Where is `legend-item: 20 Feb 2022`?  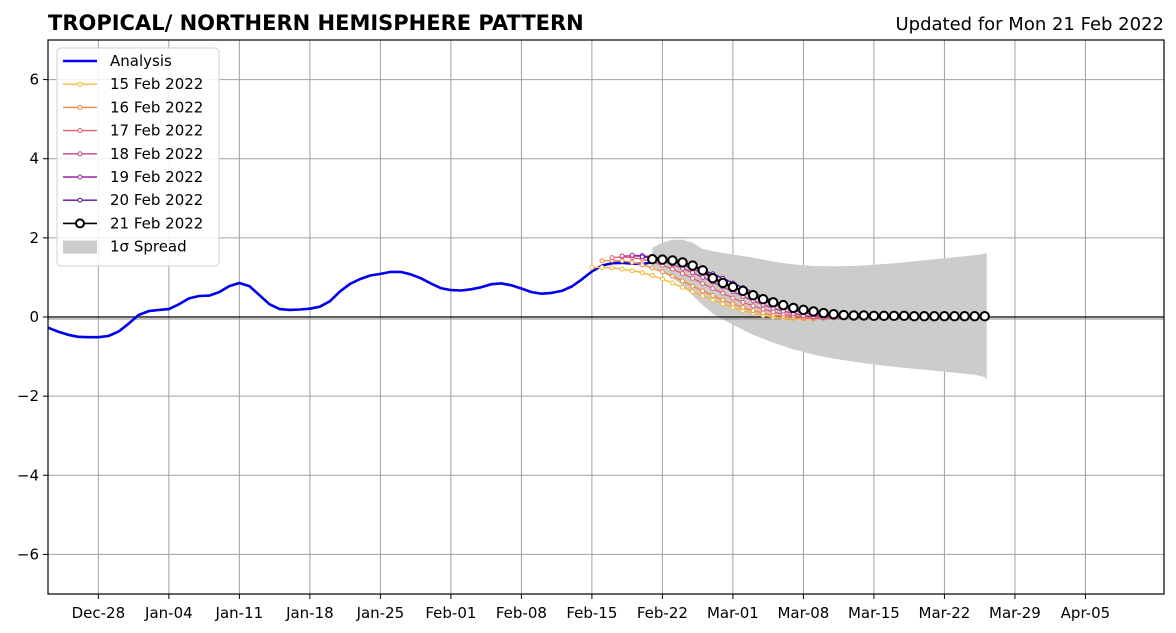
legend-item: 20 Feb 2022 is located at coordinates (133, 200).